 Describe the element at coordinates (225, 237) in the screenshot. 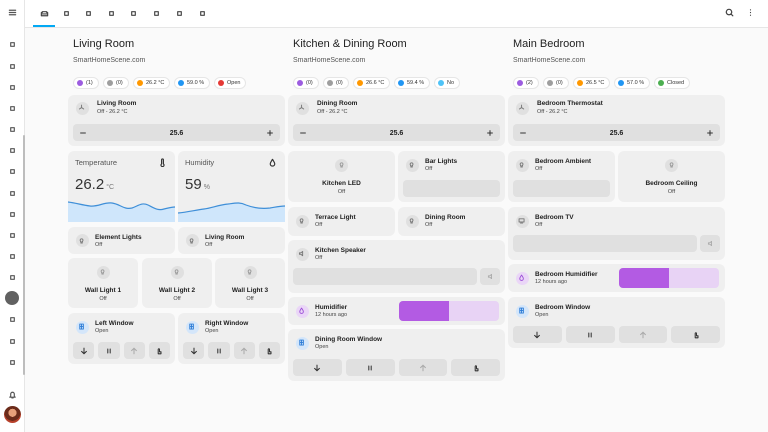

I see `tile-name: Living Room` at that location.